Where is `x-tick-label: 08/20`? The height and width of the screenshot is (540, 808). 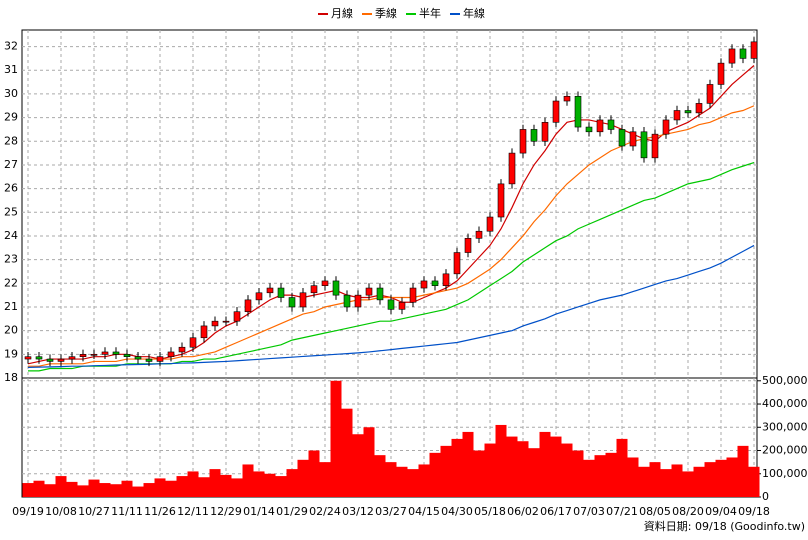
x-tick-label: 08/20 is located at coordinates (688, 511).